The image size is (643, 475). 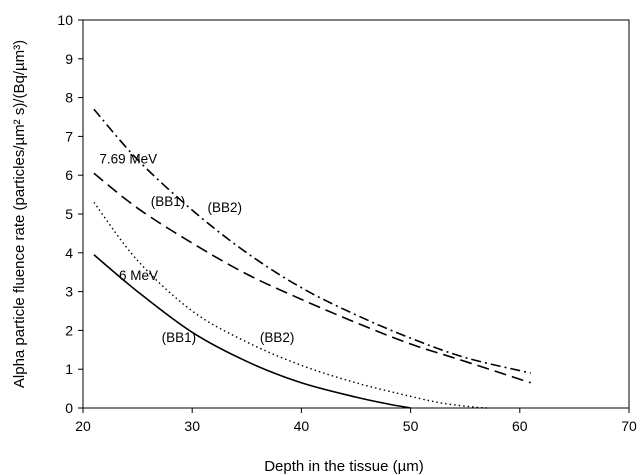 What do you see at coordinates (629, 426) in the screenshot?
I see `x-tick-label: 70` at bounding box center [629, 426].